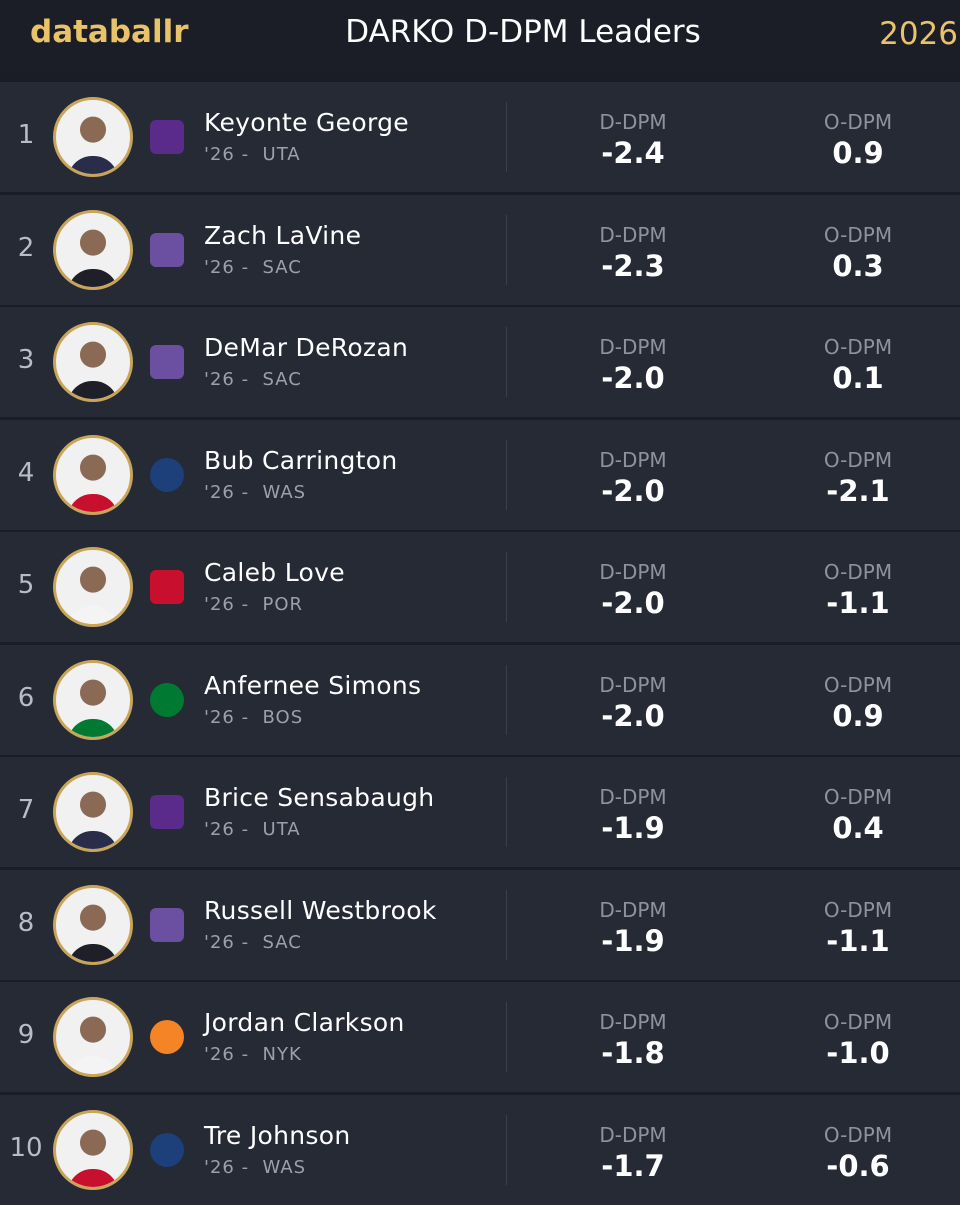 Image resolution: width=960 pixels, height=1205 pixels. What do you see at coordinates (254, 717) in the screenshot?
I see `player-meta: '26 - BOS` at bounding box center [254, 717].